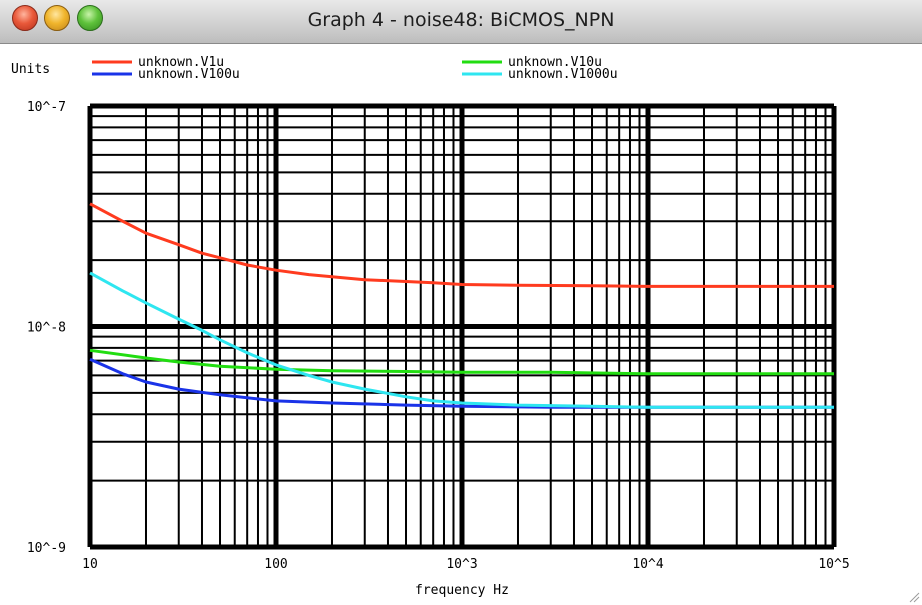  Describe the element at coordinates (30, 69) in the screenshot. I see `y-axis-label: Units` at that location.